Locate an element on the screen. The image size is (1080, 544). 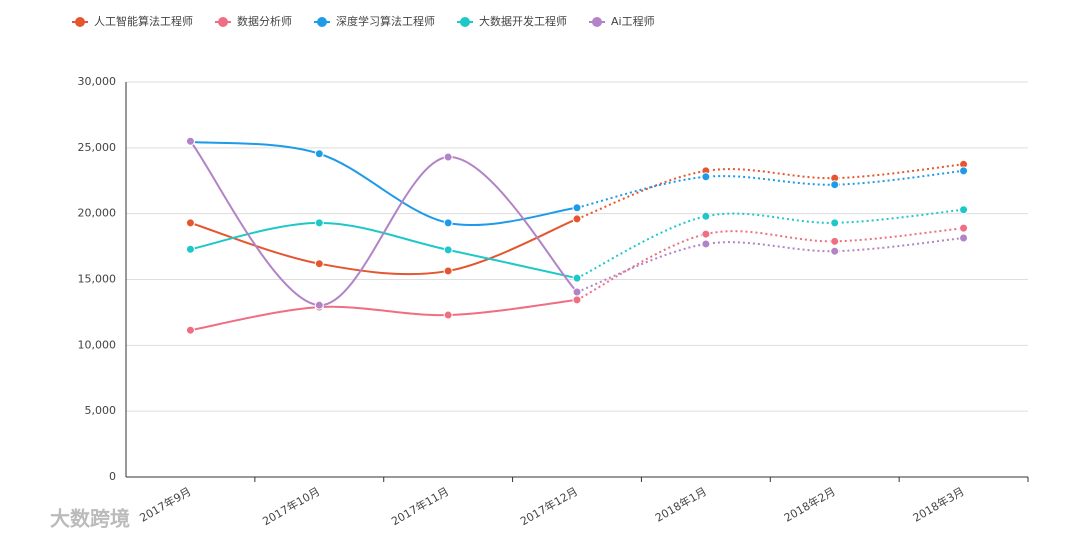
y-tick-label: 15,000 is located at coordinates (97, 279).